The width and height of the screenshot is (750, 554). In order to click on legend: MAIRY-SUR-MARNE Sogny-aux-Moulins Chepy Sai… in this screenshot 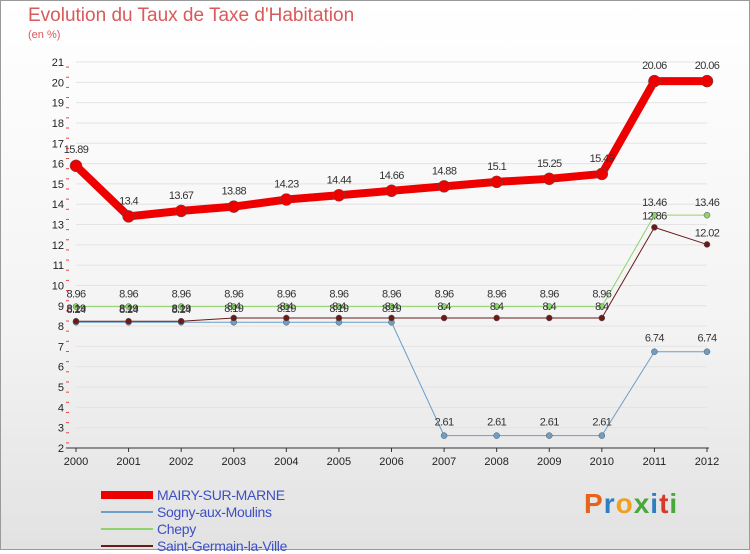, I will do `click(194, 520)`.